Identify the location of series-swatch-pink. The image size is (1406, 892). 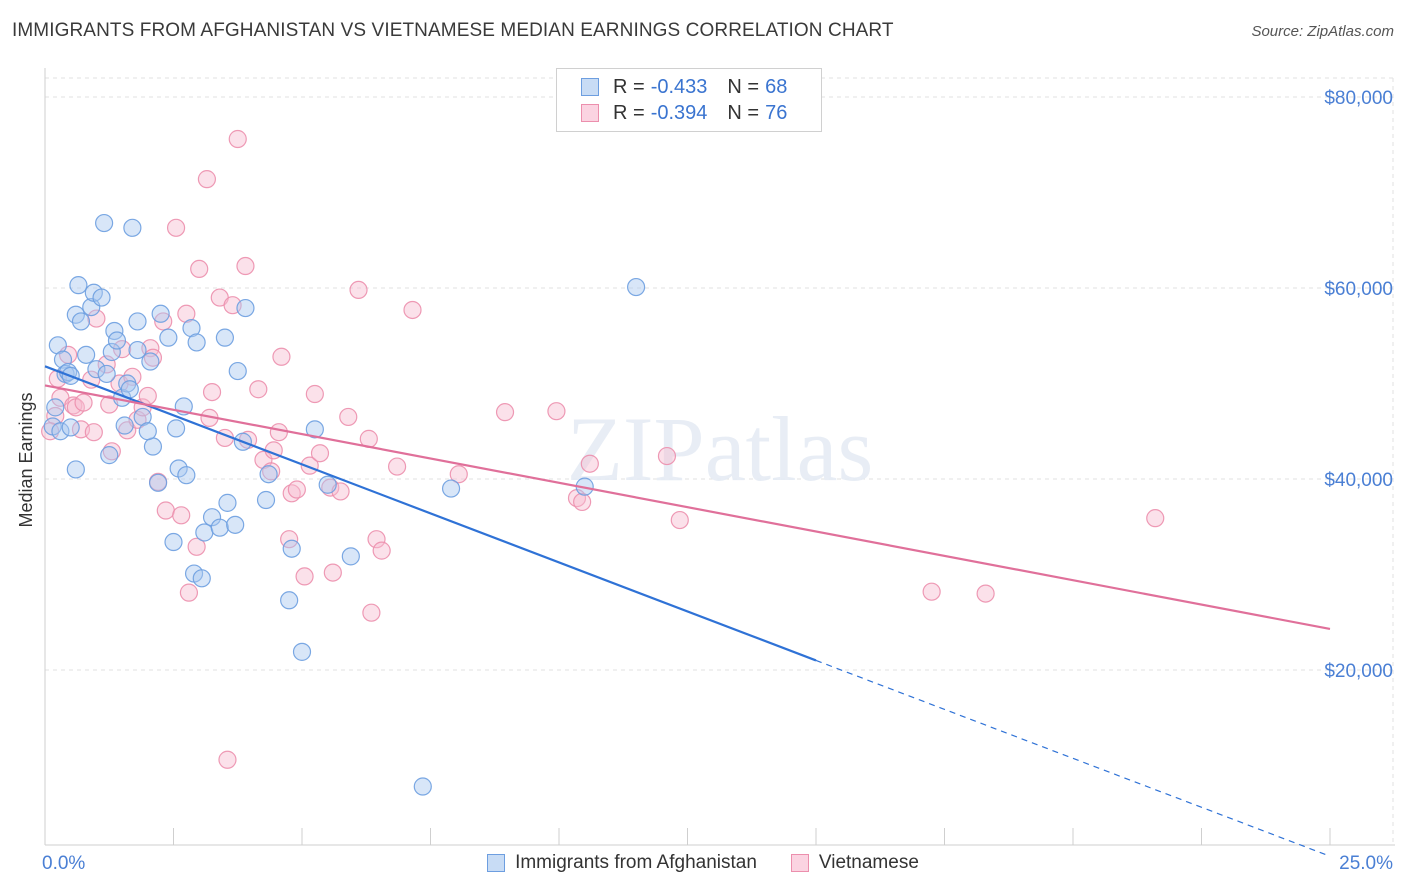
(799, 863).